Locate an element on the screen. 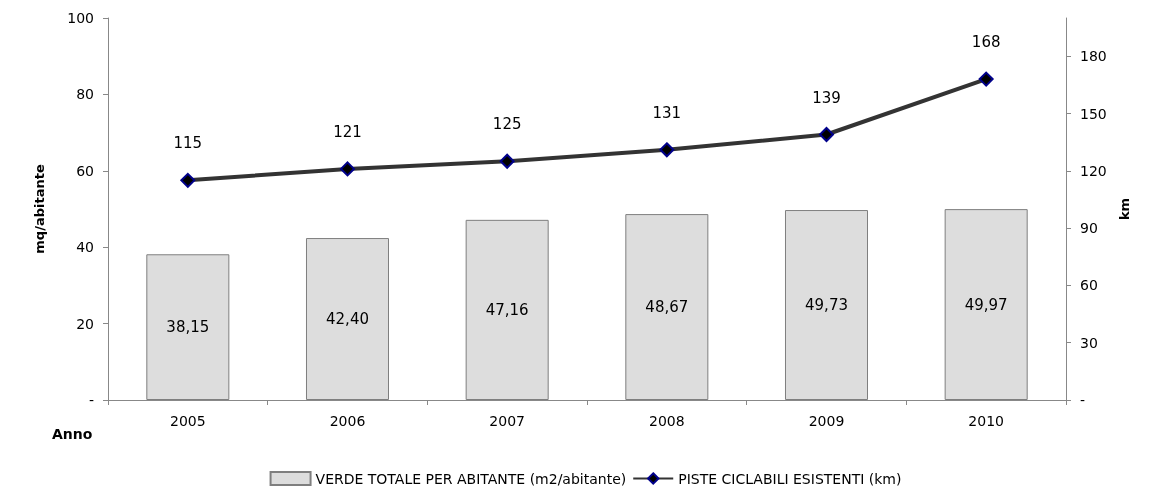 The height and width of the screenshot is (499, 1171). data-label: 125 is located at coordinates (507, 124).